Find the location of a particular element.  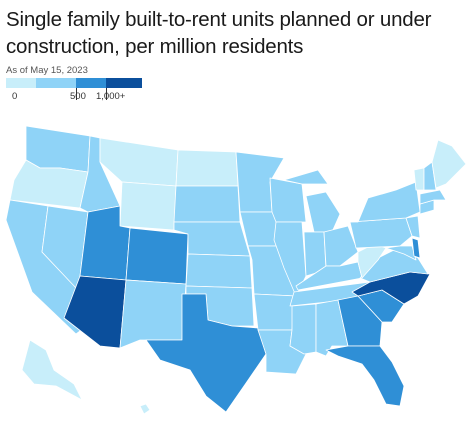

legend-swatch-low is located at coordinates (56, 83).